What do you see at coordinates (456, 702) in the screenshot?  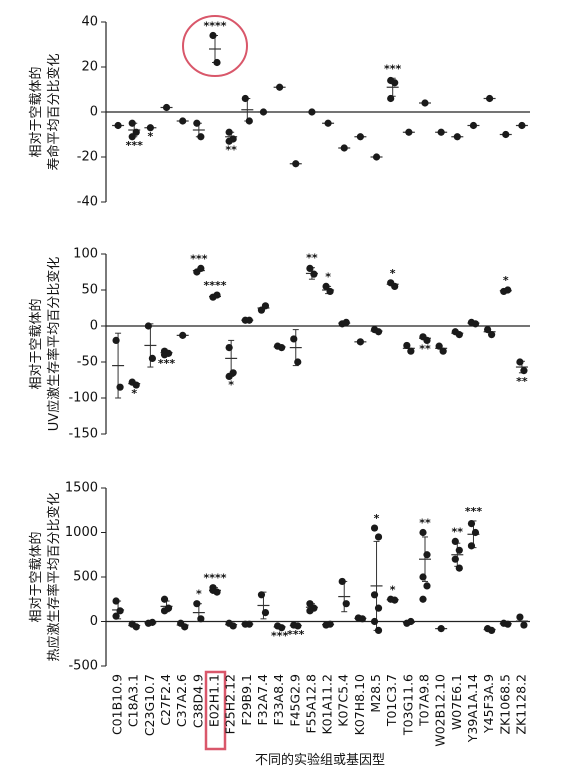 I see `x-tick-label: W07E6.1` at bounding box center [456, 702].